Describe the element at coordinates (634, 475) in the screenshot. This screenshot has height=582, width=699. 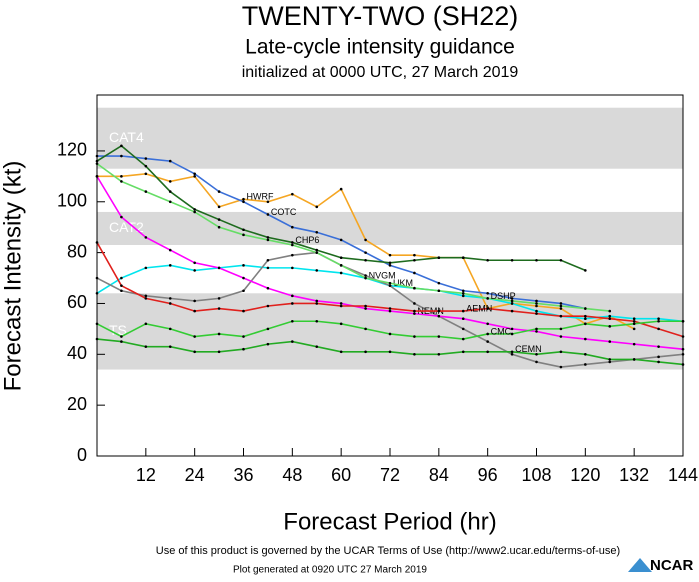
I see `x-tick-label: 132` at that location.